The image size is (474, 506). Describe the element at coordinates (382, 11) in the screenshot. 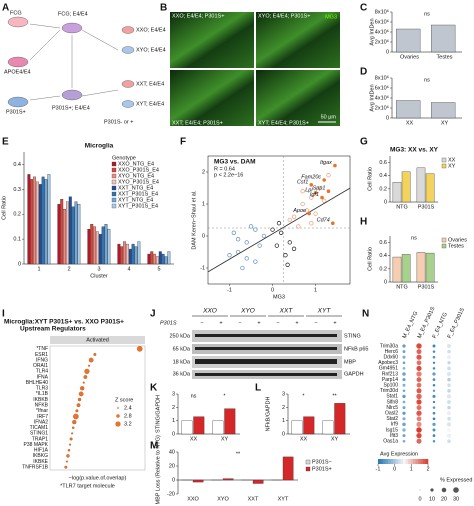

I see `y-tick-label: 8x10⁶` at that location.